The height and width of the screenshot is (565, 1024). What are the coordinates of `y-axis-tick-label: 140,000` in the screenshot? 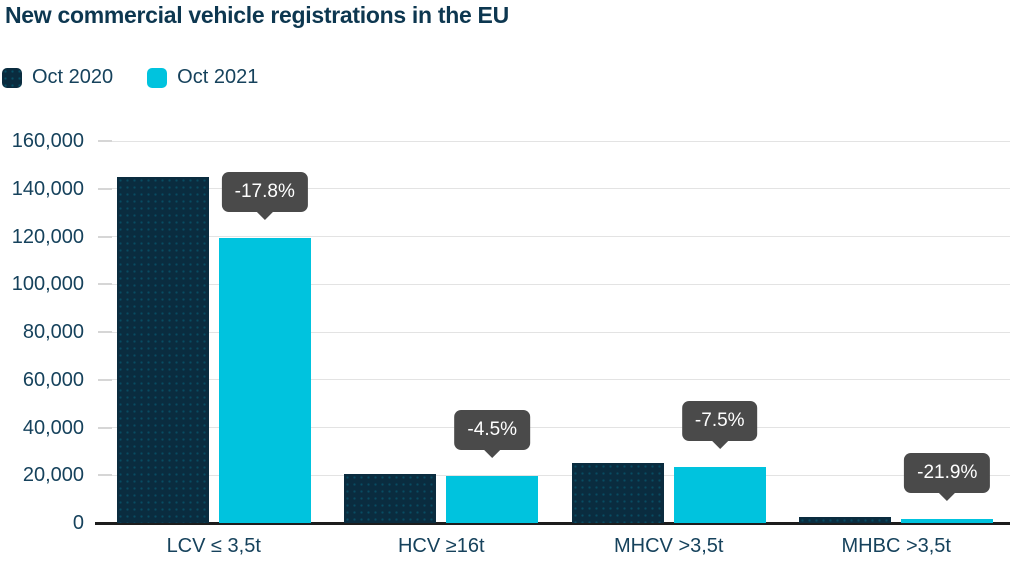 It's located at (47, 188).